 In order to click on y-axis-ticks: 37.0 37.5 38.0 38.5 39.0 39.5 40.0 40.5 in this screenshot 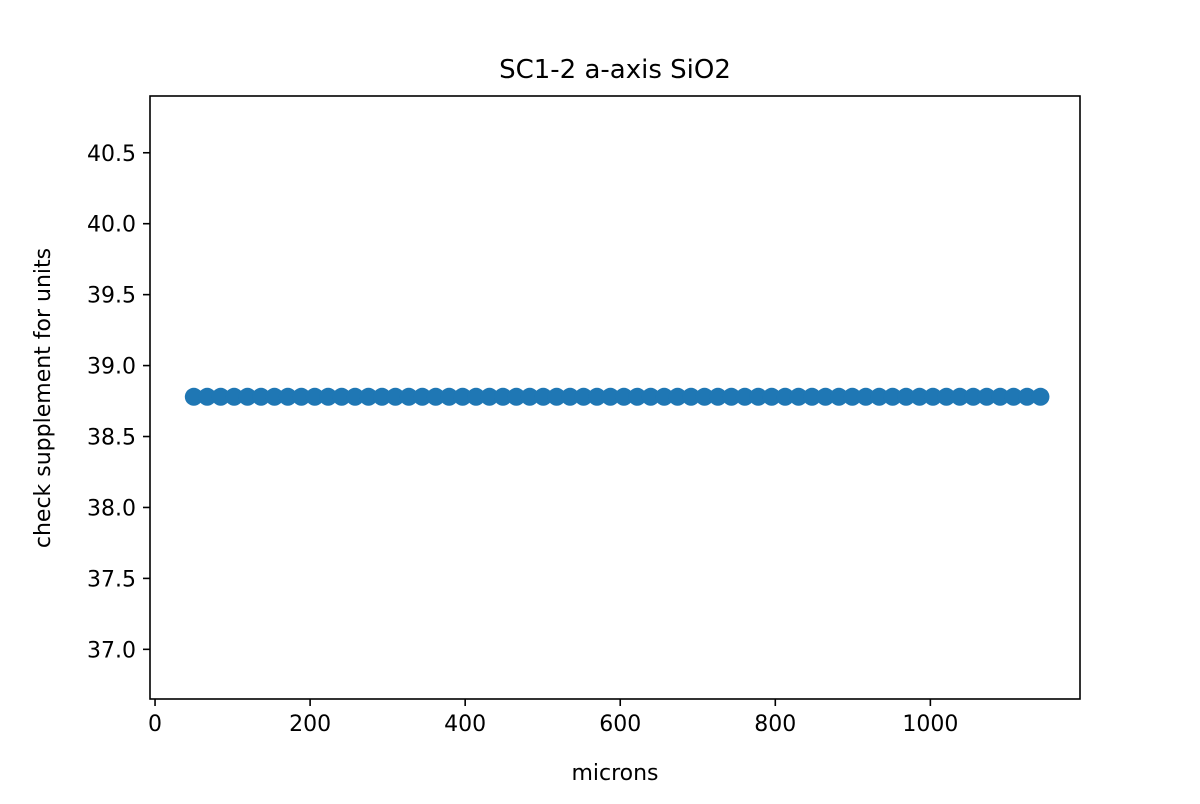, I will do `click(118, 402)`.